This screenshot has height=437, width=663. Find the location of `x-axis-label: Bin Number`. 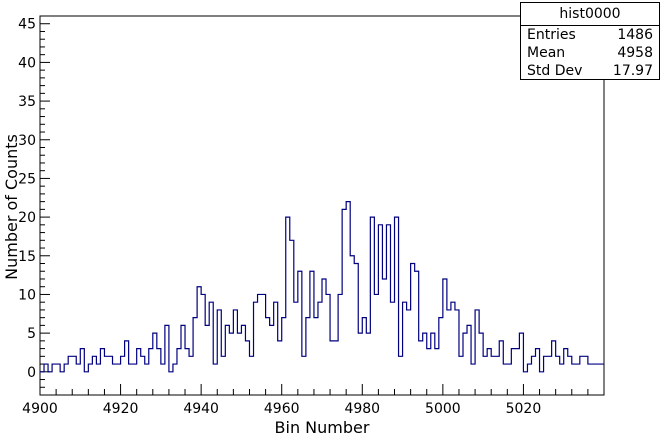

x-axis-label: Bin Number is located at coordinates (322, 427).